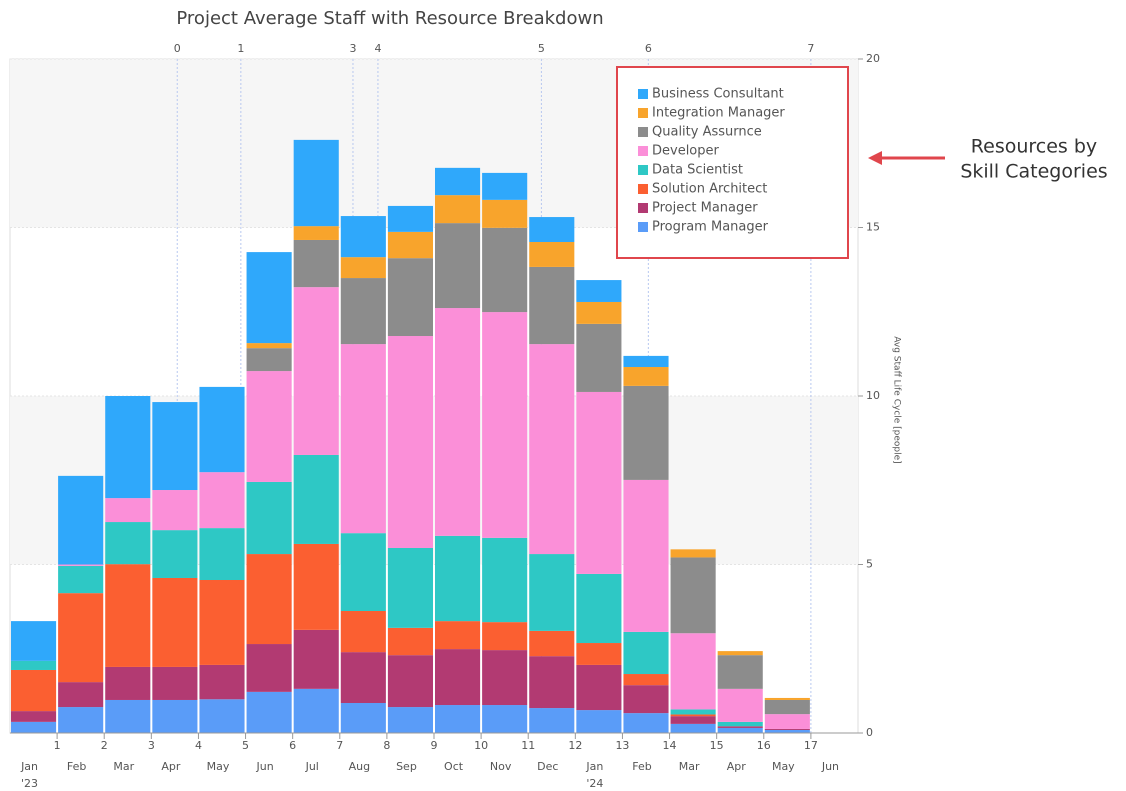  Describe the element at coordinates (265, 766) in the screenshot. I see `x-category-label: Jun` at that location.